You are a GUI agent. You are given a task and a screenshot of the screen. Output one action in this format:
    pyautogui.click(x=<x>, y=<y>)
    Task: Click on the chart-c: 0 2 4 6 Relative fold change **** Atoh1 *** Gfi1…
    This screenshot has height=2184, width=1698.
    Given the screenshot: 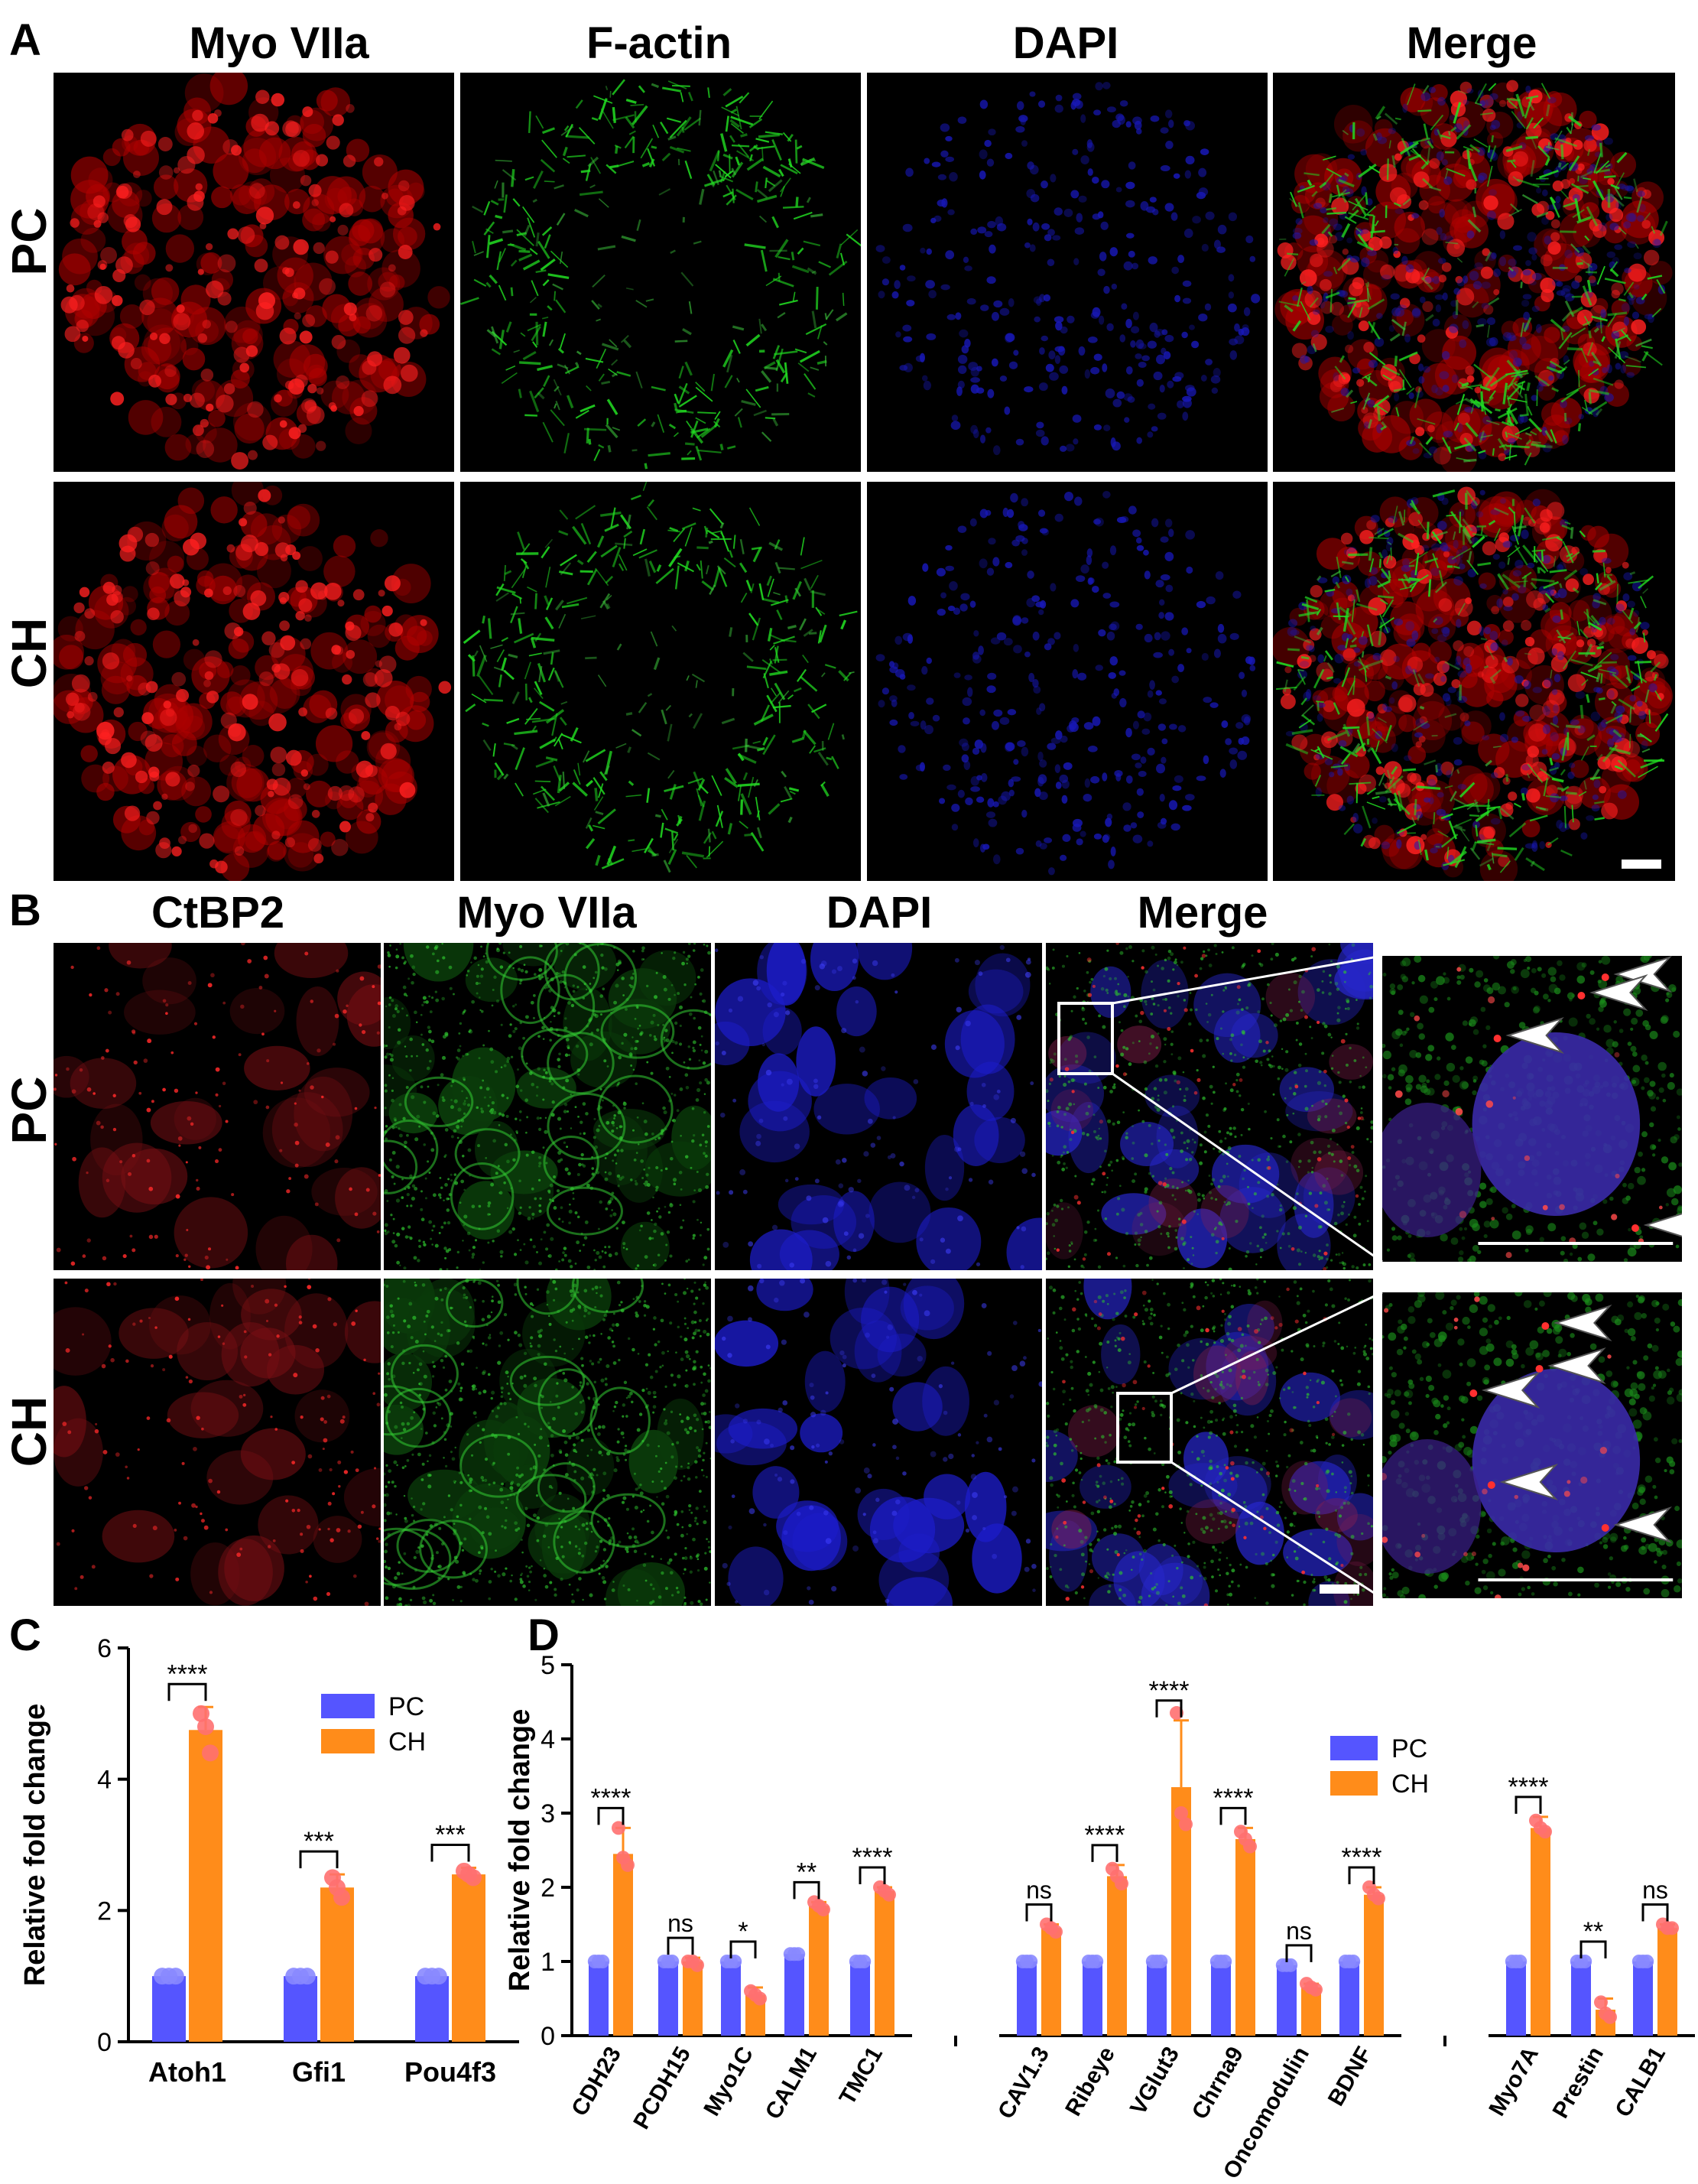 What is the action you would take?
    pyautogui.click(x=269, y=1861)
    